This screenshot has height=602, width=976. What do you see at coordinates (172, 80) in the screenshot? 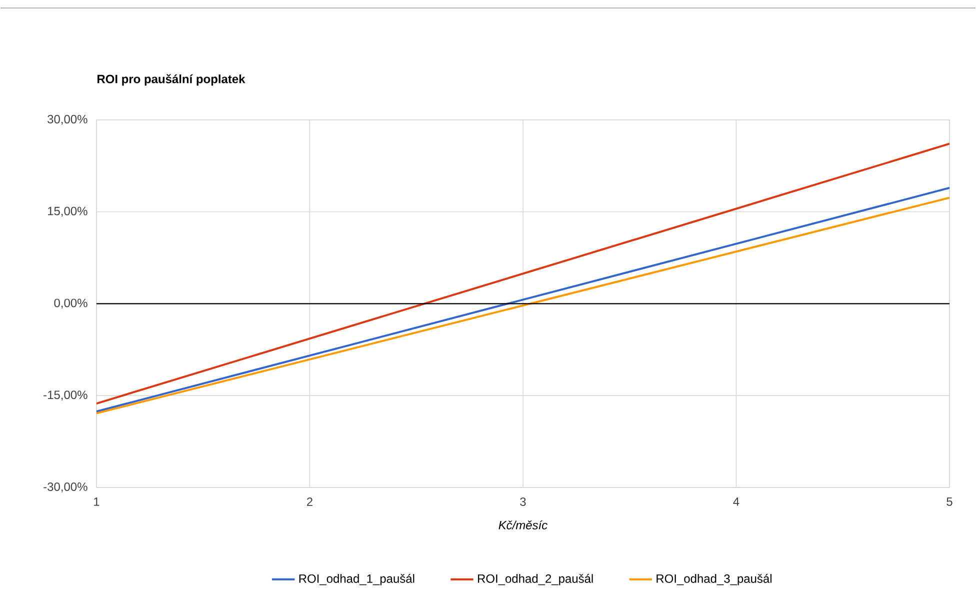
I see `chart-title: ROI pro paušální poplatek` at bounding box center [172, 80].